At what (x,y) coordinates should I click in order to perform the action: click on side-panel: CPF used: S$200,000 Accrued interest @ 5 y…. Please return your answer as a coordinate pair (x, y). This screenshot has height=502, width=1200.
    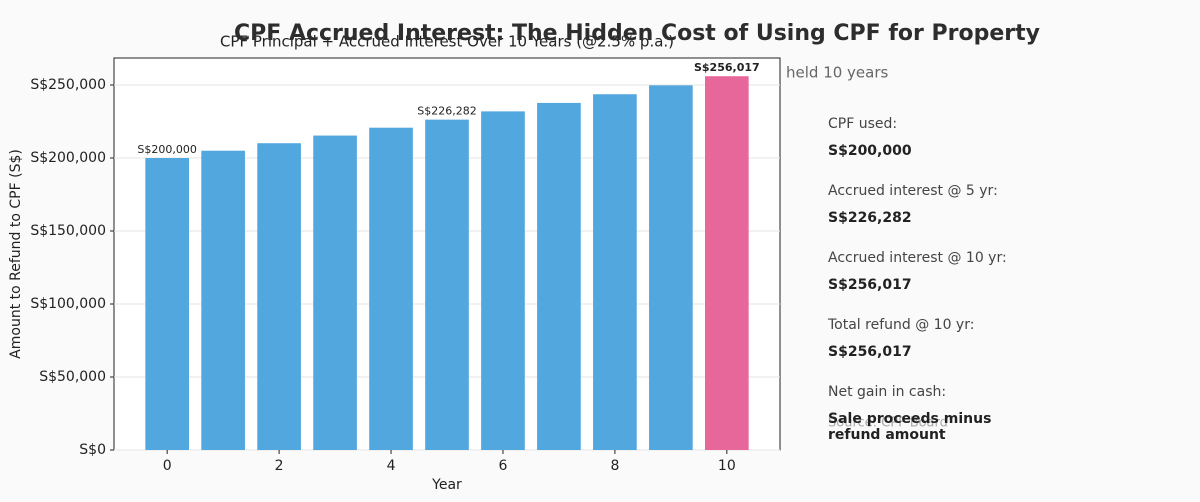
    Looking at the image, I should click on (917, 279).